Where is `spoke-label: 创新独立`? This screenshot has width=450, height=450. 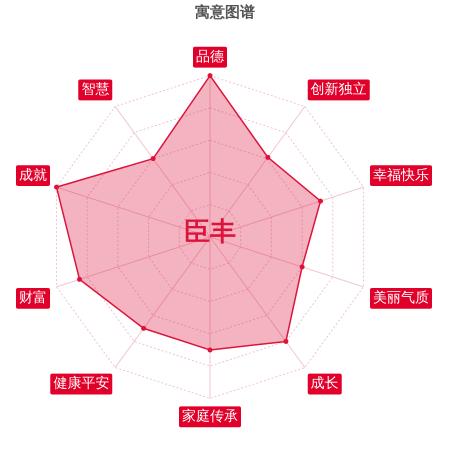
spoke-label: 创新独立 is located at coordinates (338, 90).